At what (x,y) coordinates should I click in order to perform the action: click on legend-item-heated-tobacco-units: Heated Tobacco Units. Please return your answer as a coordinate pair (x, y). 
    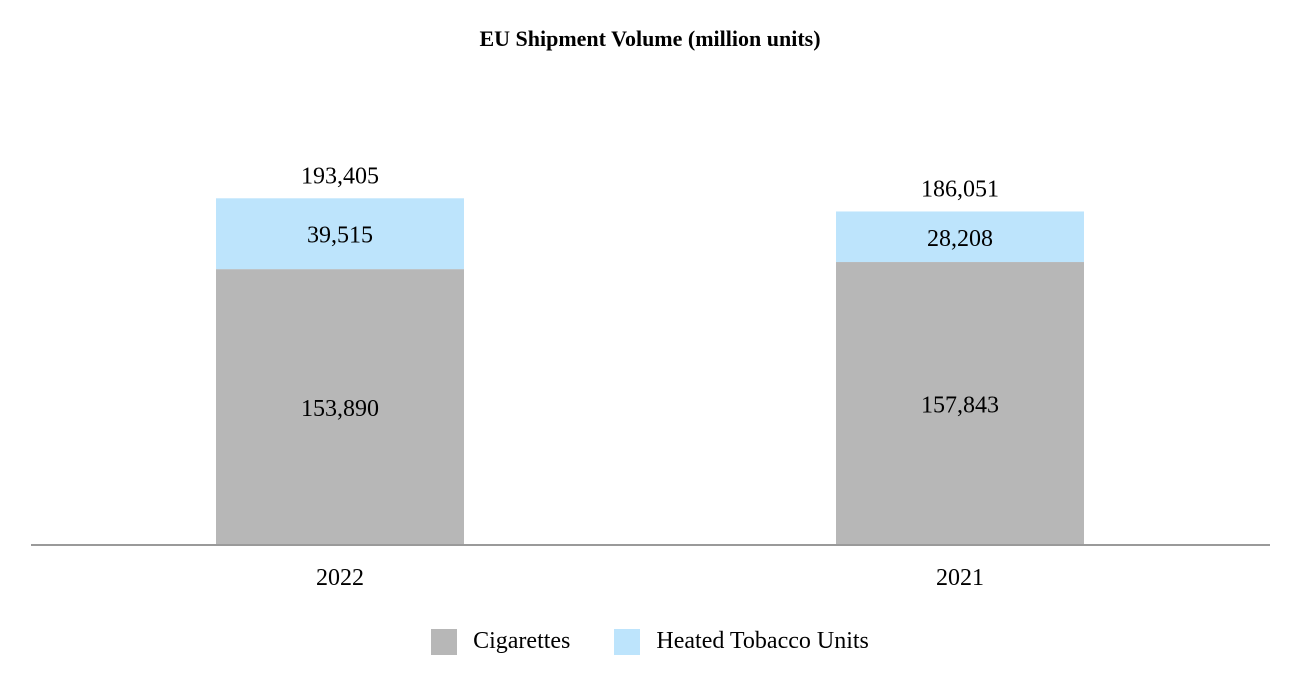
    Looking at the image, I should click on (741, 641).